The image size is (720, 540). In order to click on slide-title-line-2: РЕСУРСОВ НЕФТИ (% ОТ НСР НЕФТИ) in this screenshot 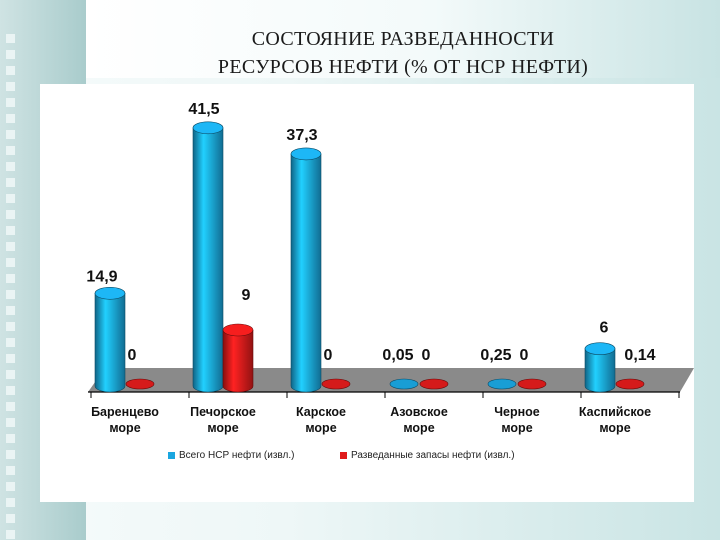, I will do `click(403, 67)`.